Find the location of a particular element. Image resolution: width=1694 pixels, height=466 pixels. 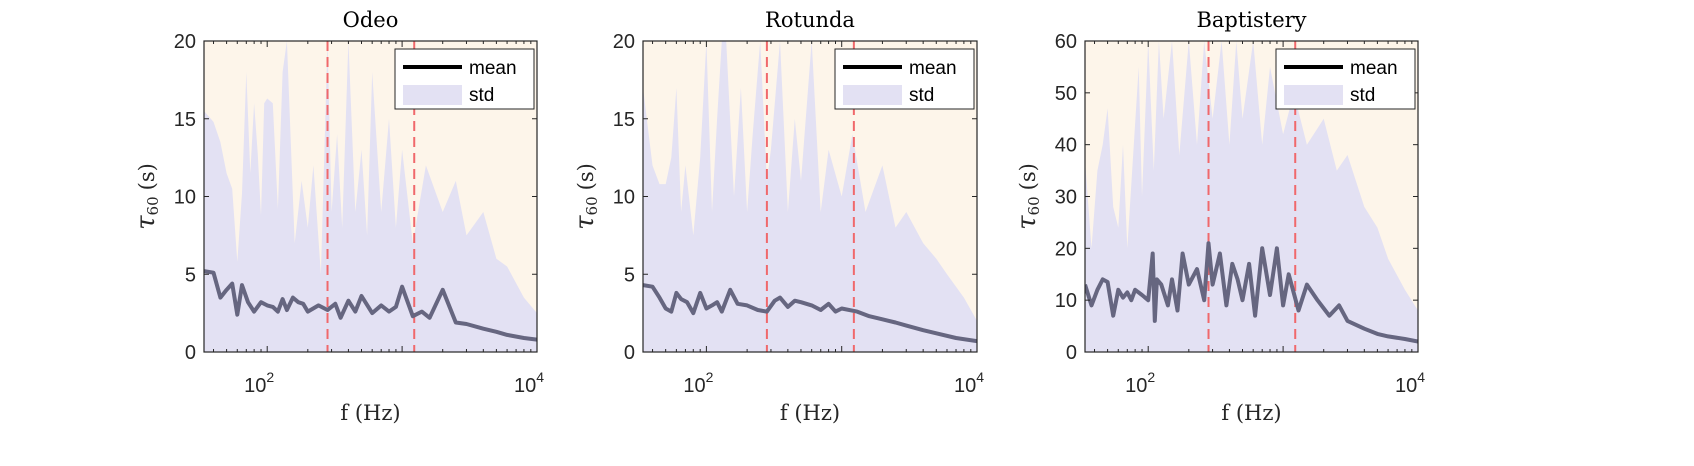

subplot-title: Baptistery is located at coordinates (1251, 20).